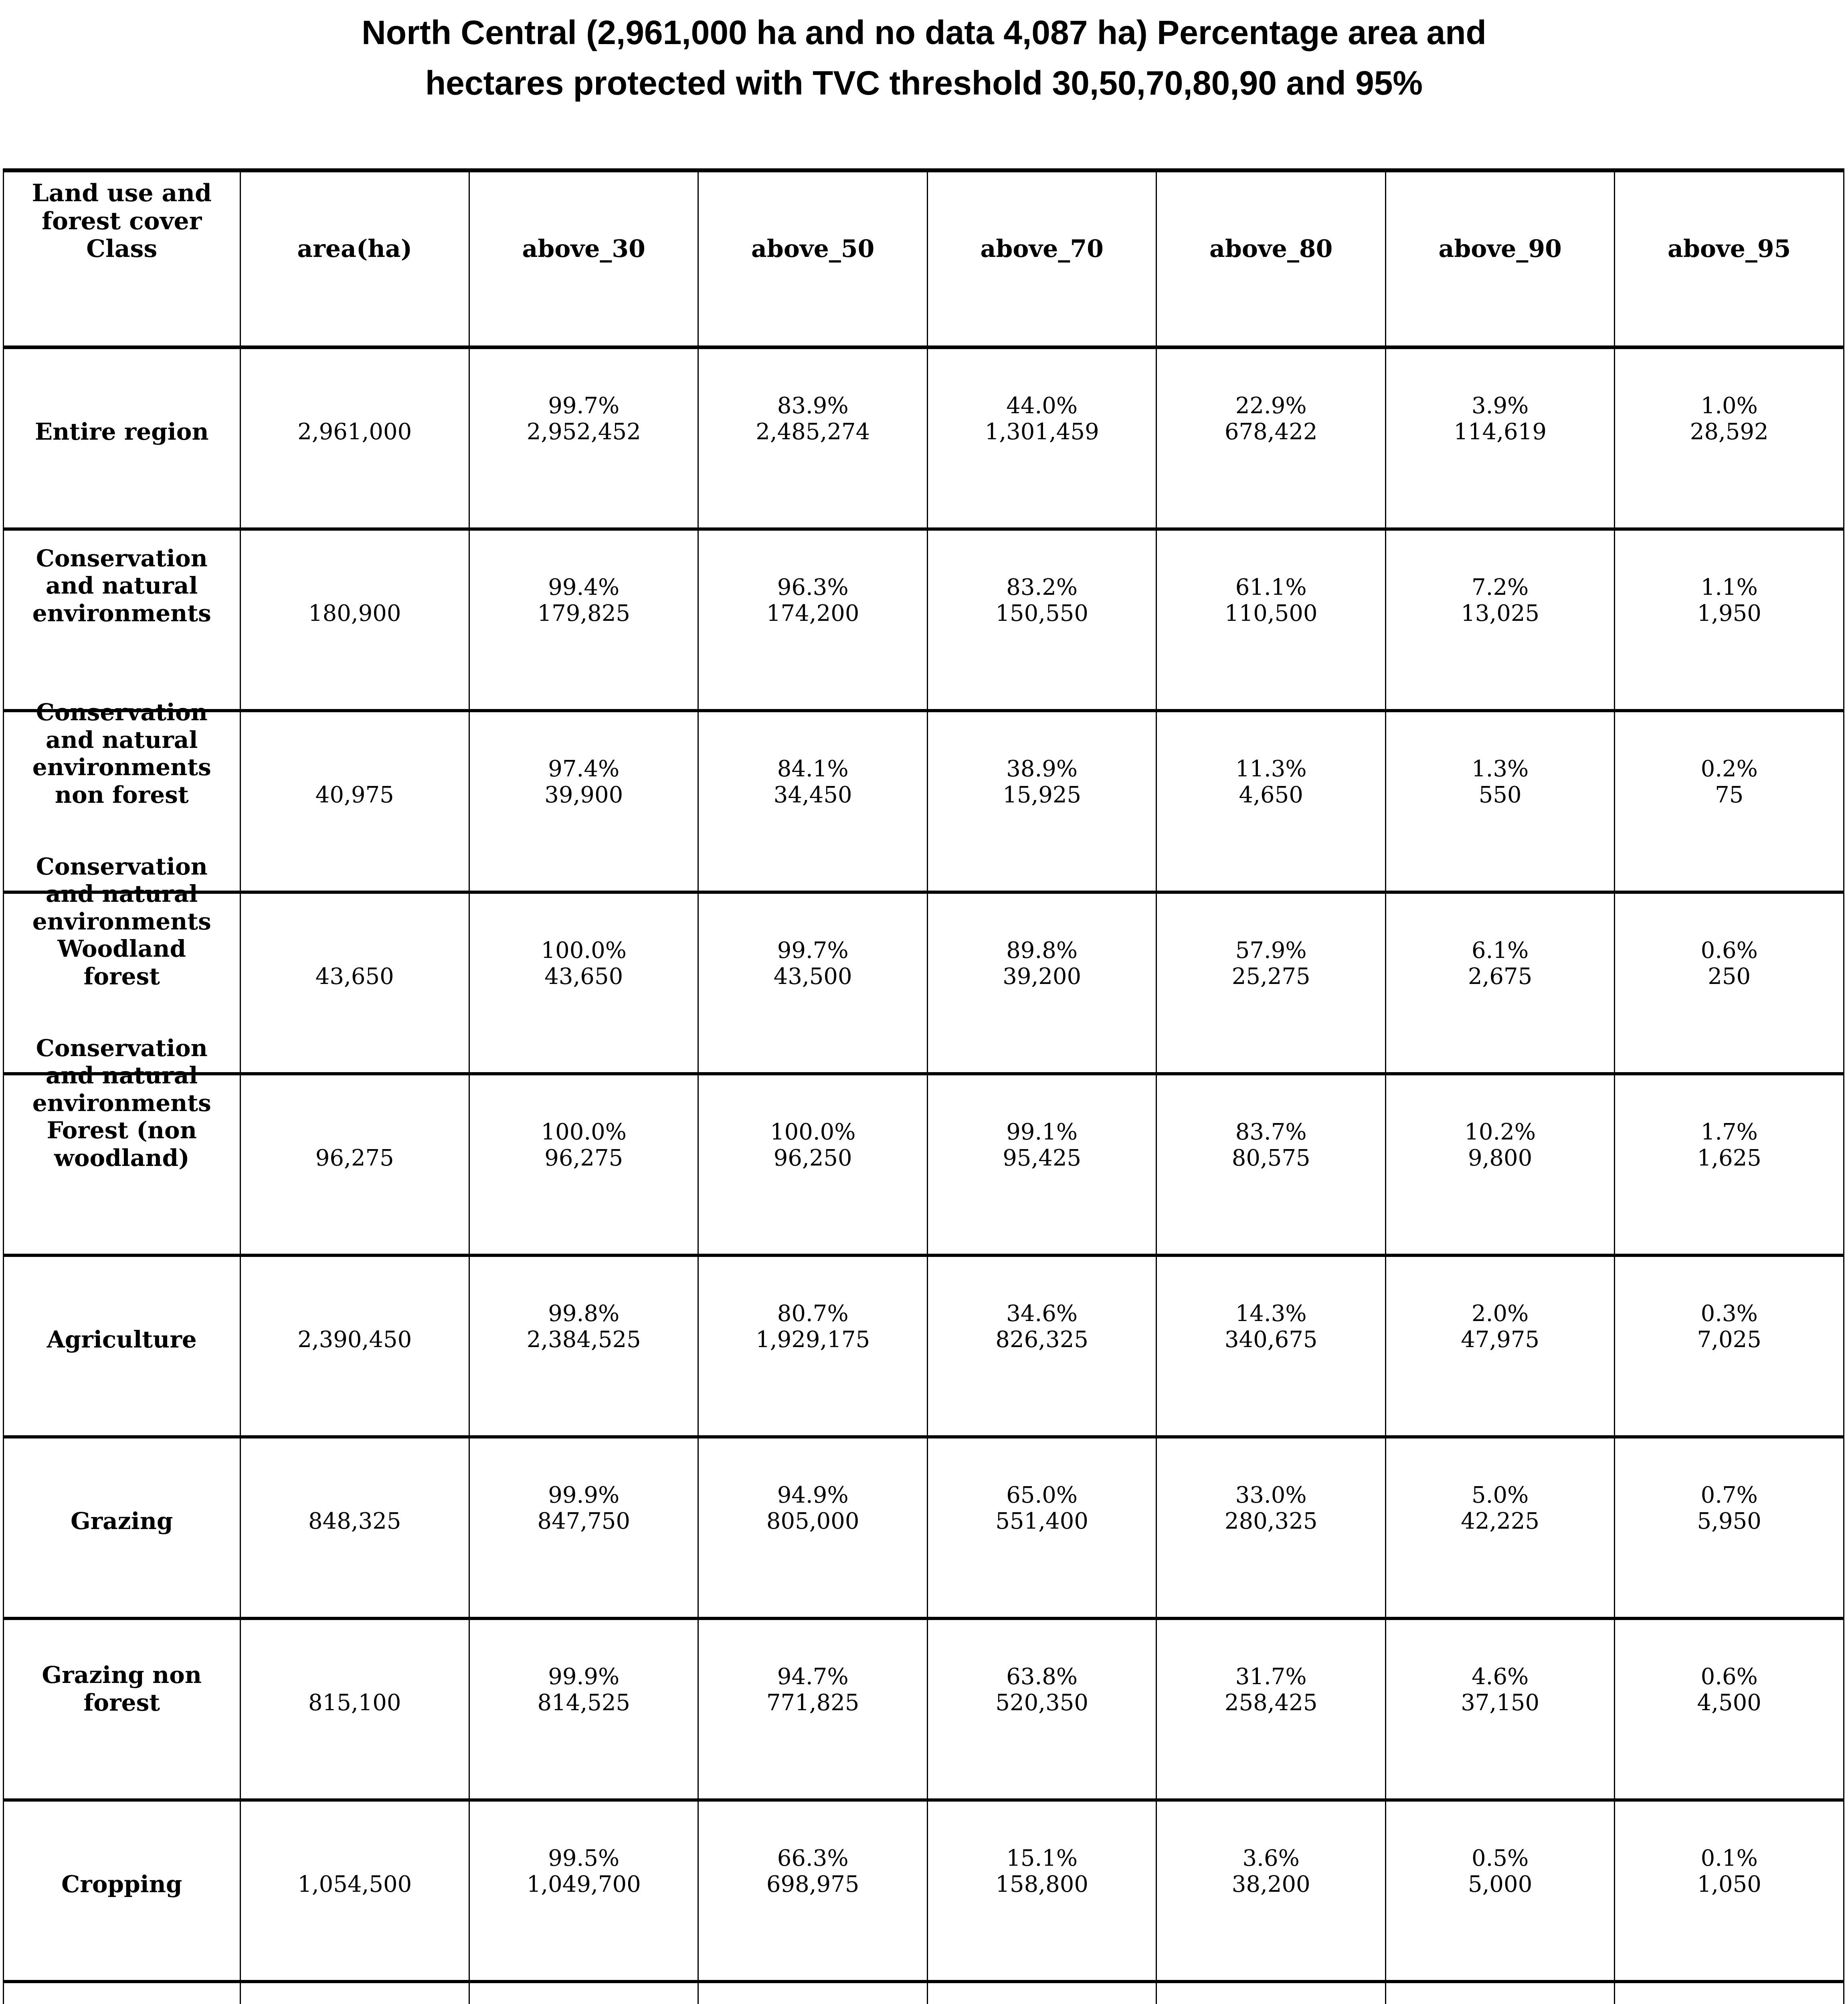 The width and height of the screenshot is (1848, 2004). What do you see at coordinates (584, 1145) in the screenshot?
I see `cell-above-30: 100.0% 96,275` at bounding box center [584, 1145].